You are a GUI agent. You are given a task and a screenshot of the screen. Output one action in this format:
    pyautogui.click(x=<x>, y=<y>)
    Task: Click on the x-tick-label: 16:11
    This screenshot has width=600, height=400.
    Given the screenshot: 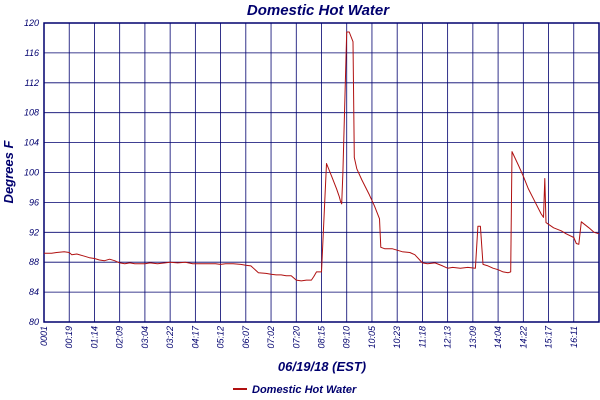 What is the action you would take?
    pyautogui.click(x=574, y=337)
    